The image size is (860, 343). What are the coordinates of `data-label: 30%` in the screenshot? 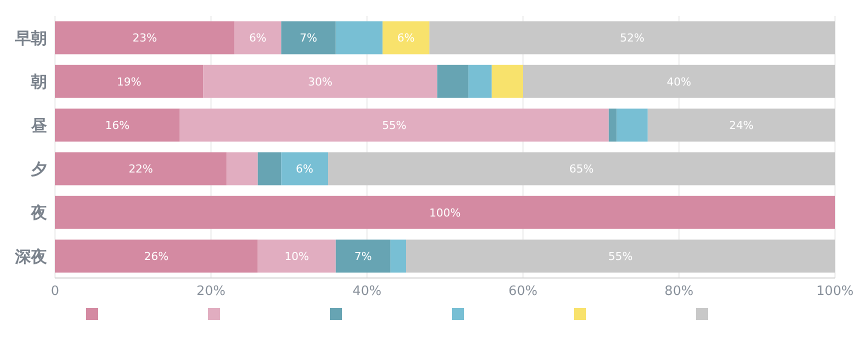 It's located at (320, 81).